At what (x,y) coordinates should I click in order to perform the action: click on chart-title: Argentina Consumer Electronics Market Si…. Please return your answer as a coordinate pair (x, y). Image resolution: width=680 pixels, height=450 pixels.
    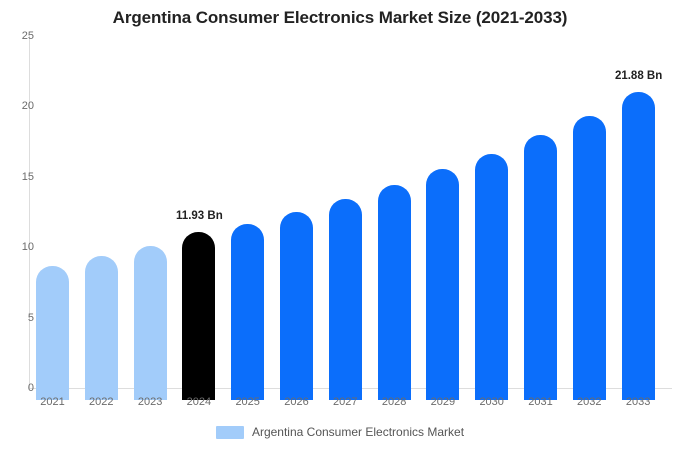
    Looking at the image, I should click on (340, 17).